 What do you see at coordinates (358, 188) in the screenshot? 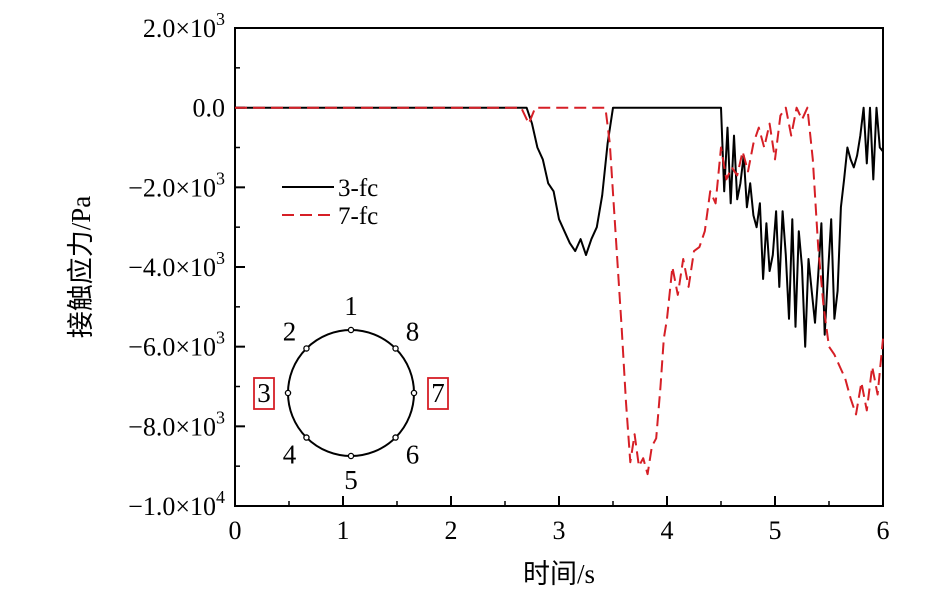
I see `legend-label-3fc: 3-fc` at bounding box center [358, 188].